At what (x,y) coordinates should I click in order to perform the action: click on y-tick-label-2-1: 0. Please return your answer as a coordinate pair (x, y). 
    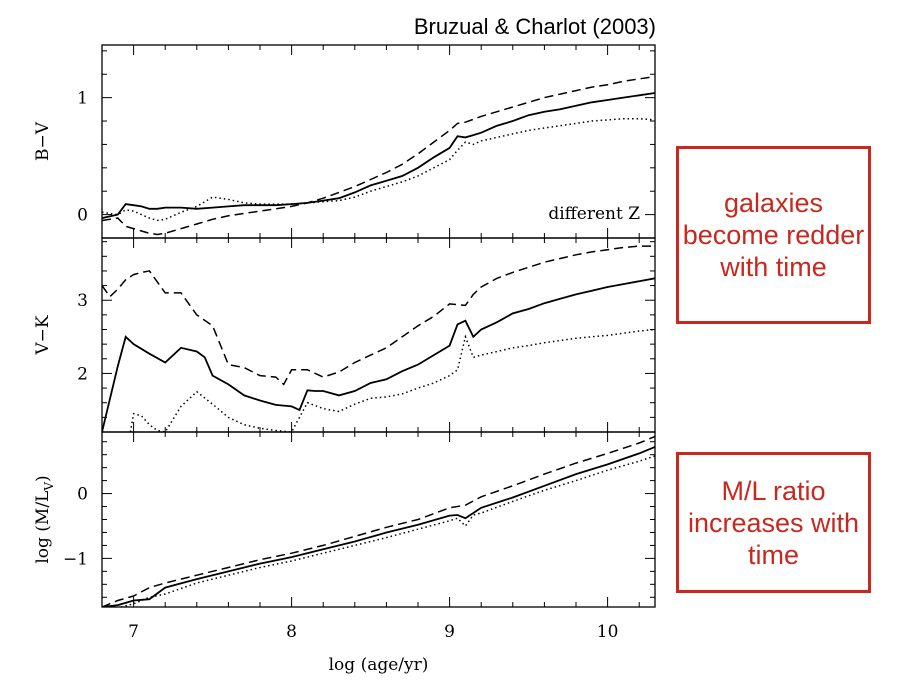
    Looking at the image, I should click on (82, 495).